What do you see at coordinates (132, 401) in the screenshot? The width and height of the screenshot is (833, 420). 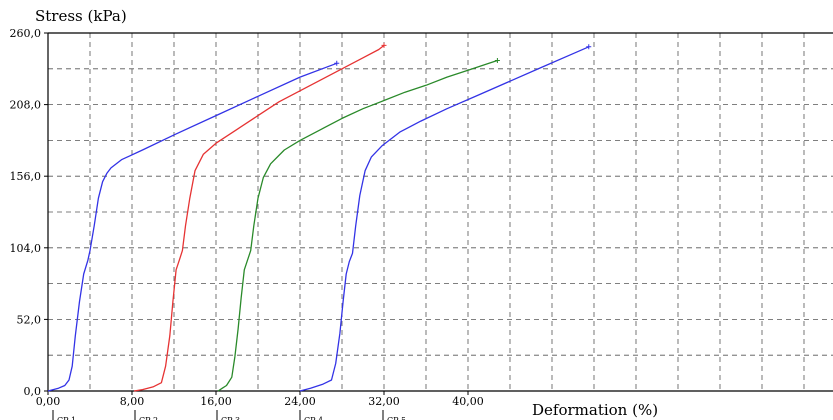 I see `x-tick-label: 8,00` at bounding box center [132, 401].